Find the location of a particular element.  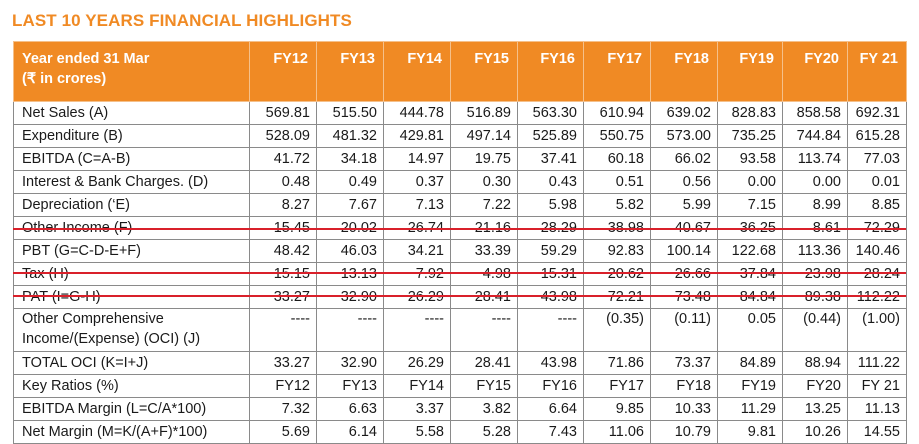

header-year: FY 21 is located at coordinates (877, 71).